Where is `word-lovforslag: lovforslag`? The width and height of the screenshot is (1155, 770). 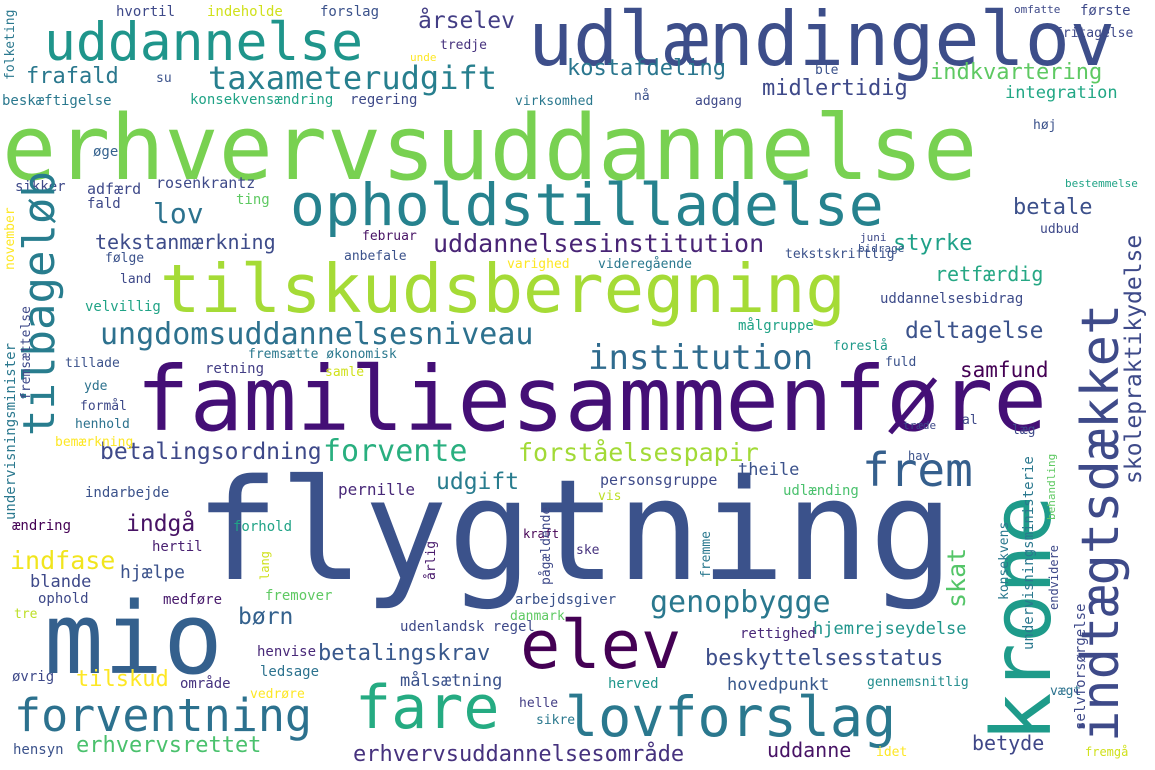
word-lovforslag: lovforslag is located at coordinates (731, 717).